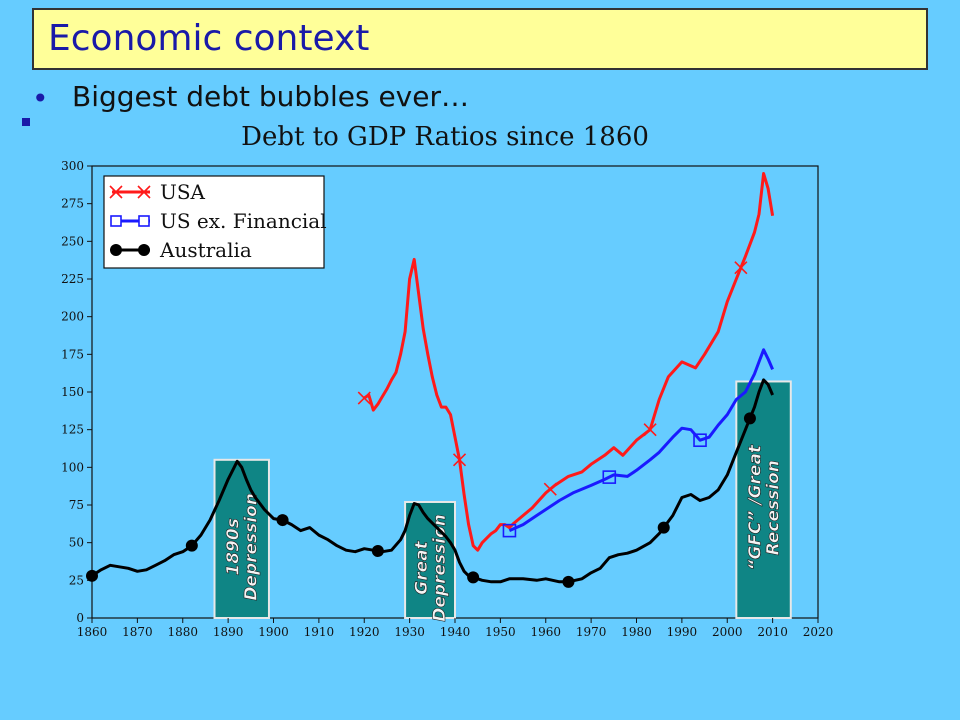  Describe the element at coordinates (455, 632) in the screenshot. I see `x-tick-label: 1940` at that location.